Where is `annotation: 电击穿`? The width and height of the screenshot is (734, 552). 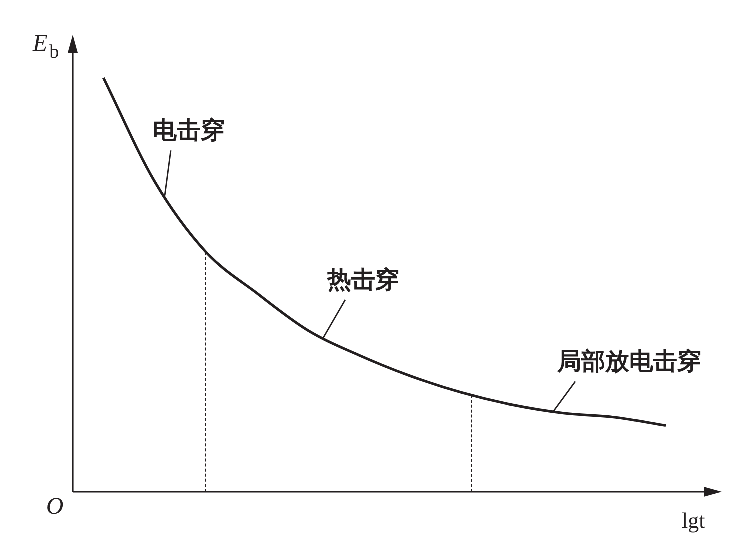 annotation: 电击穿 is located at coordinates (189, 130).